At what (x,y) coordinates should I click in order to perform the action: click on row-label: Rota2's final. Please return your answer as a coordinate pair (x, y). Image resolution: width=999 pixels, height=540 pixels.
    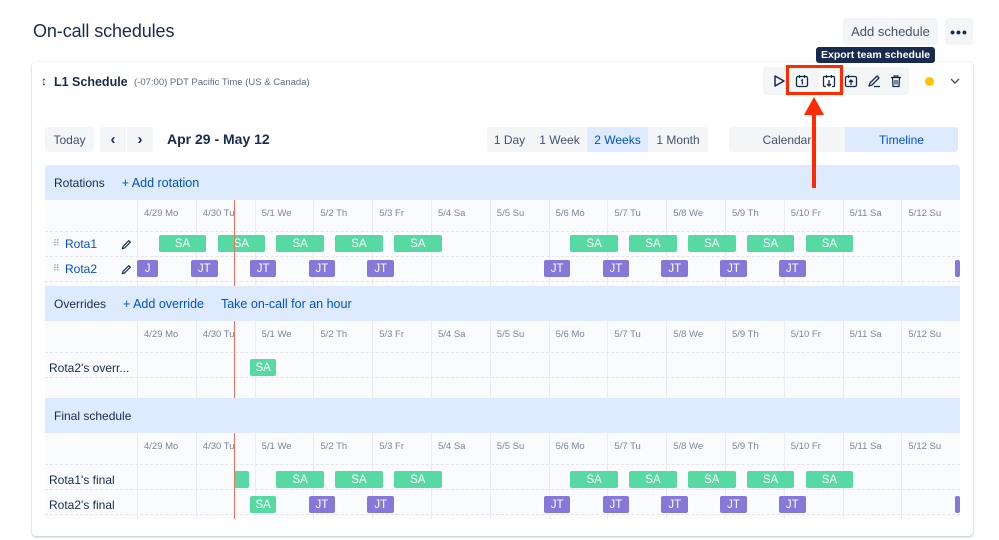
    Looking at the image, I should click on (82, 504).